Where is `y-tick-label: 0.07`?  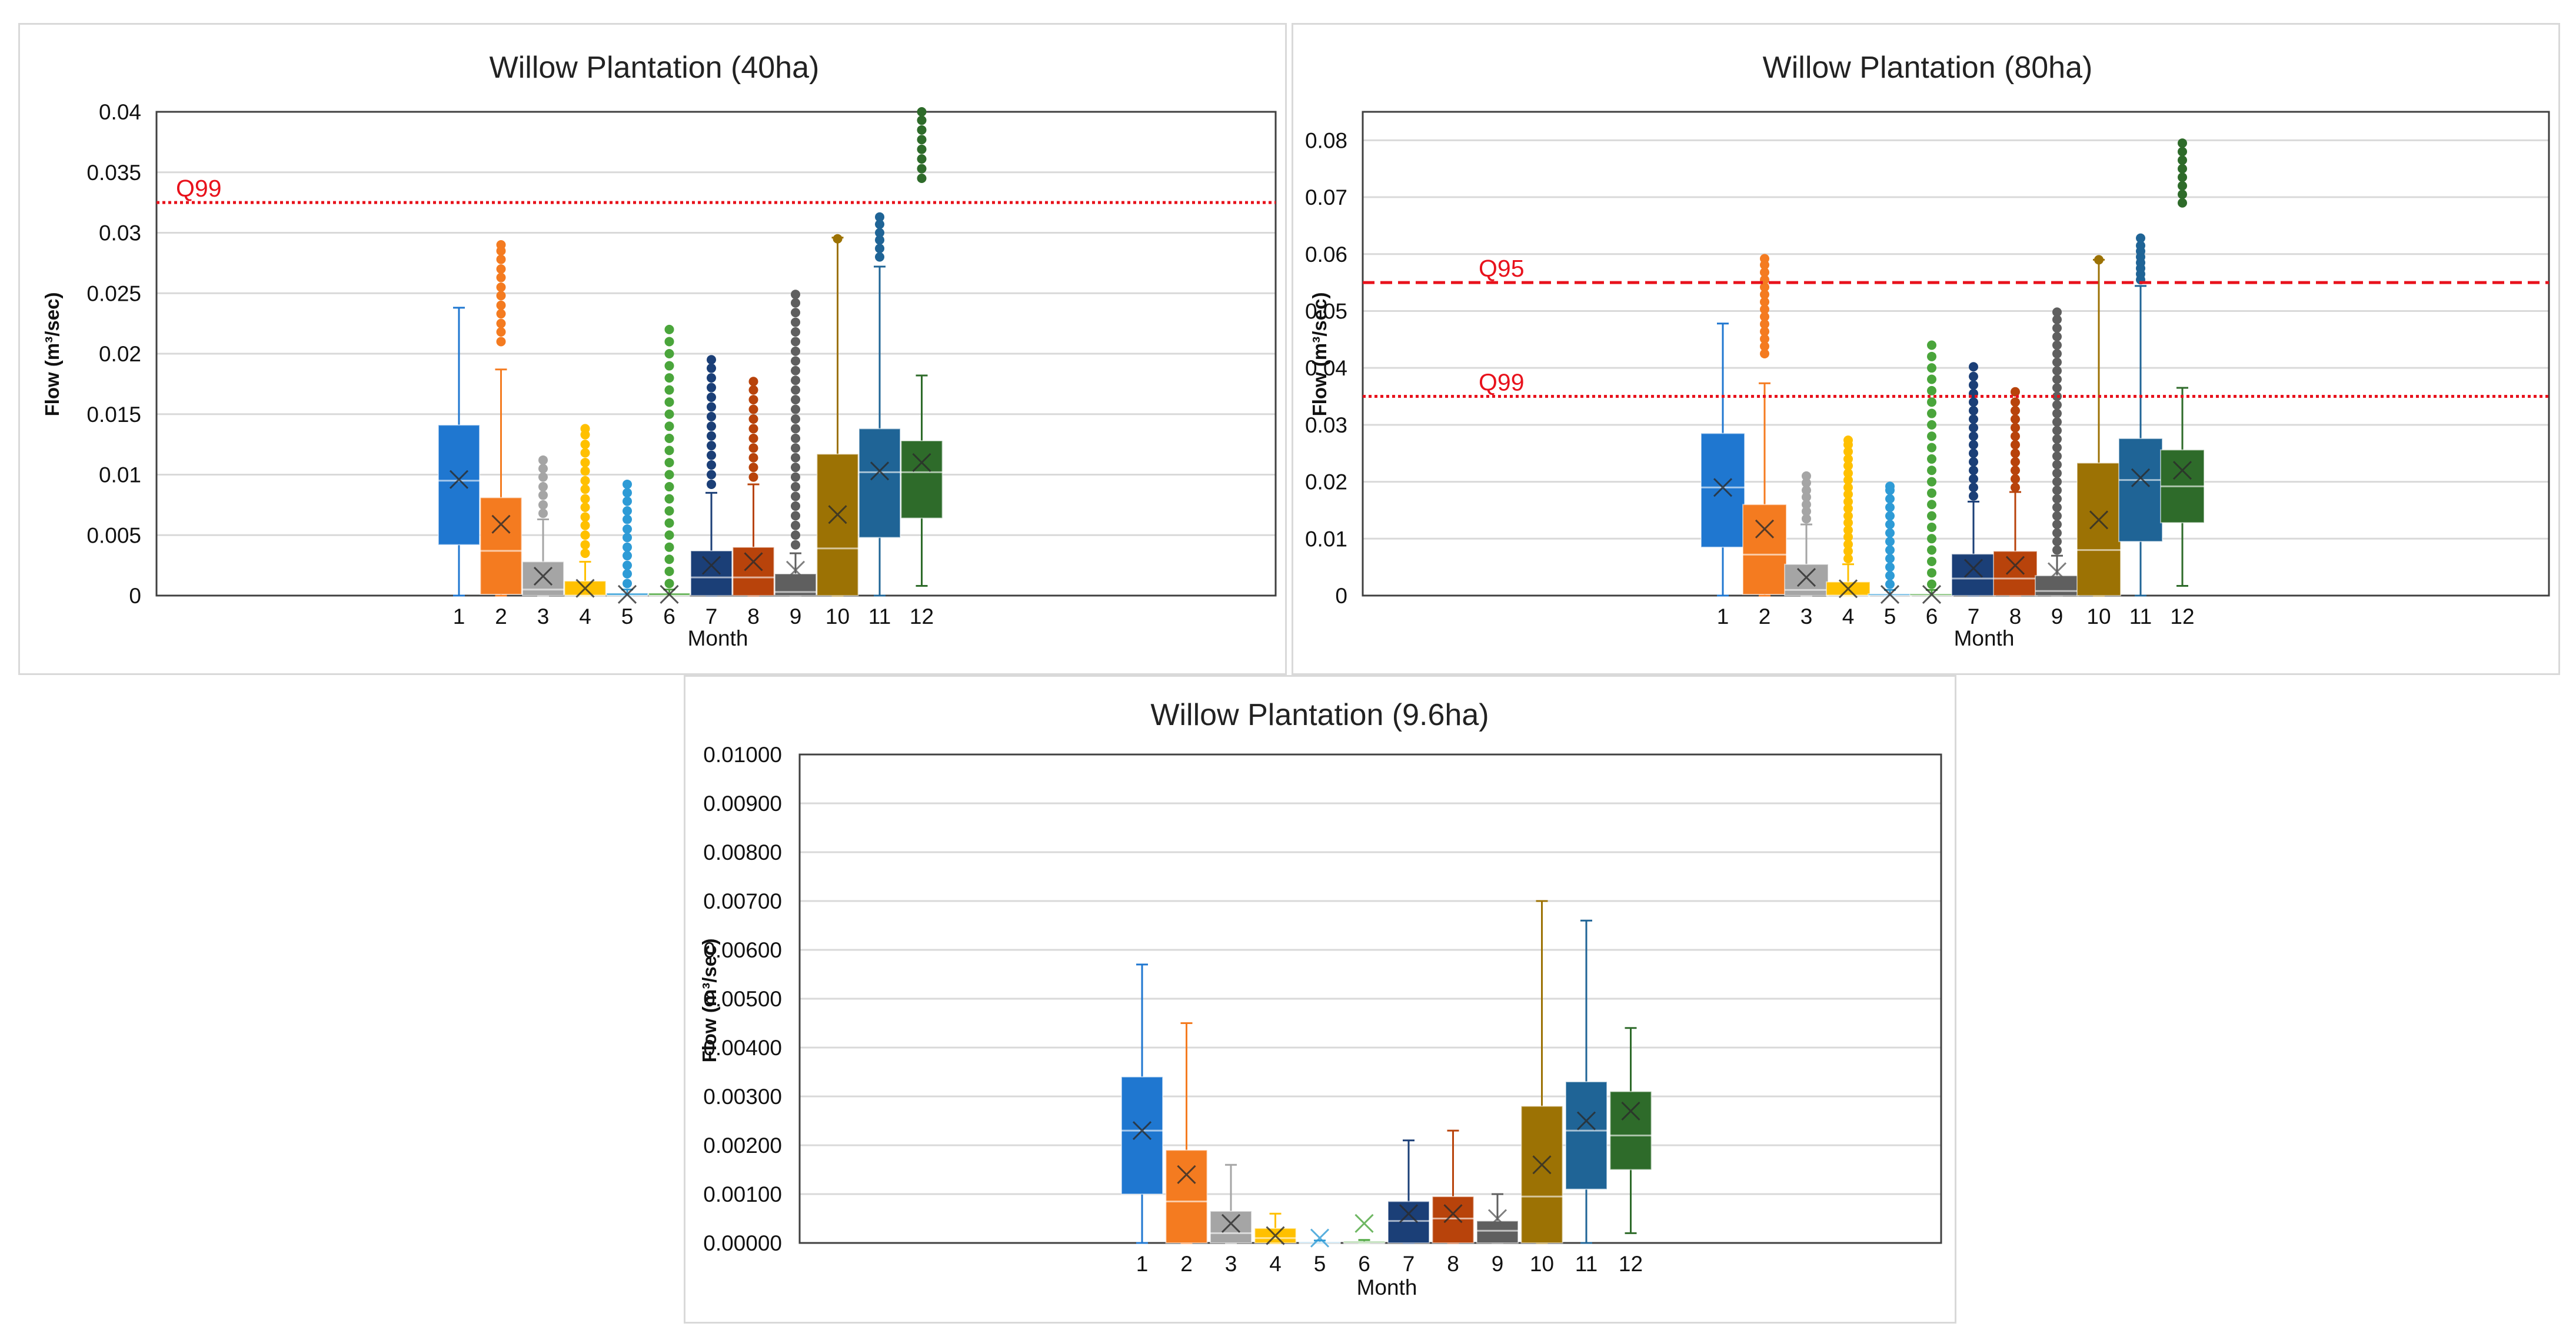 y-tick-label: 0.07 is located at coordinates (1326, 197).